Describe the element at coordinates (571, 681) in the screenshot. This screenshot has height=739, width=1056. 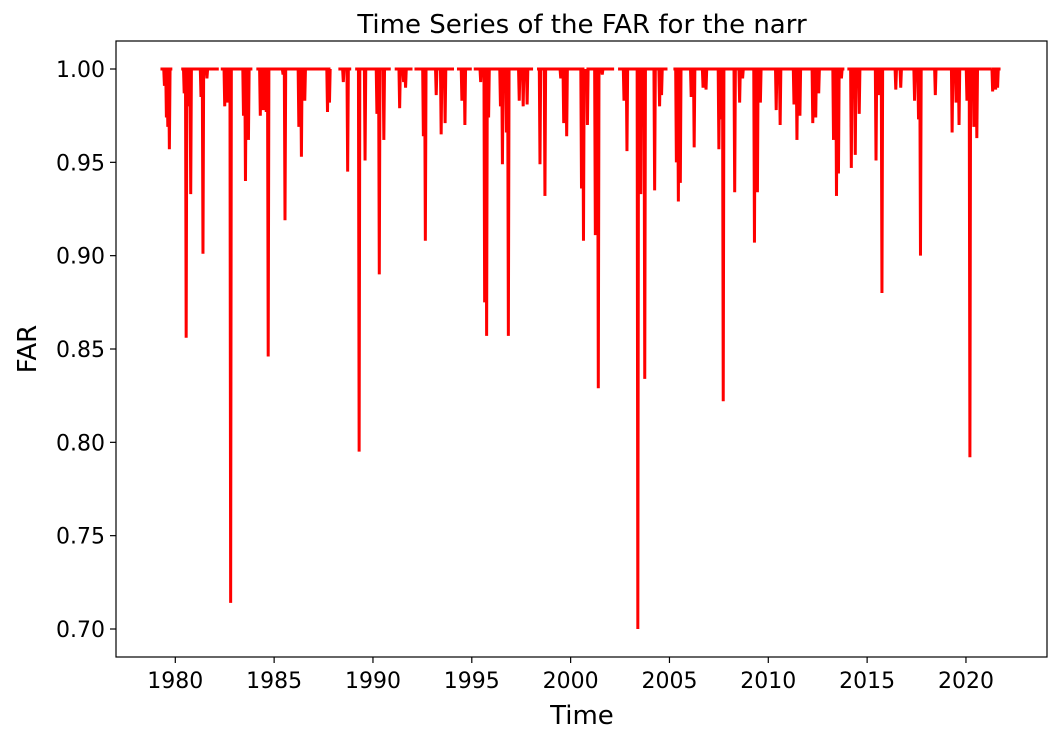
I see `x-tick-label-2000: 2000` at that location.